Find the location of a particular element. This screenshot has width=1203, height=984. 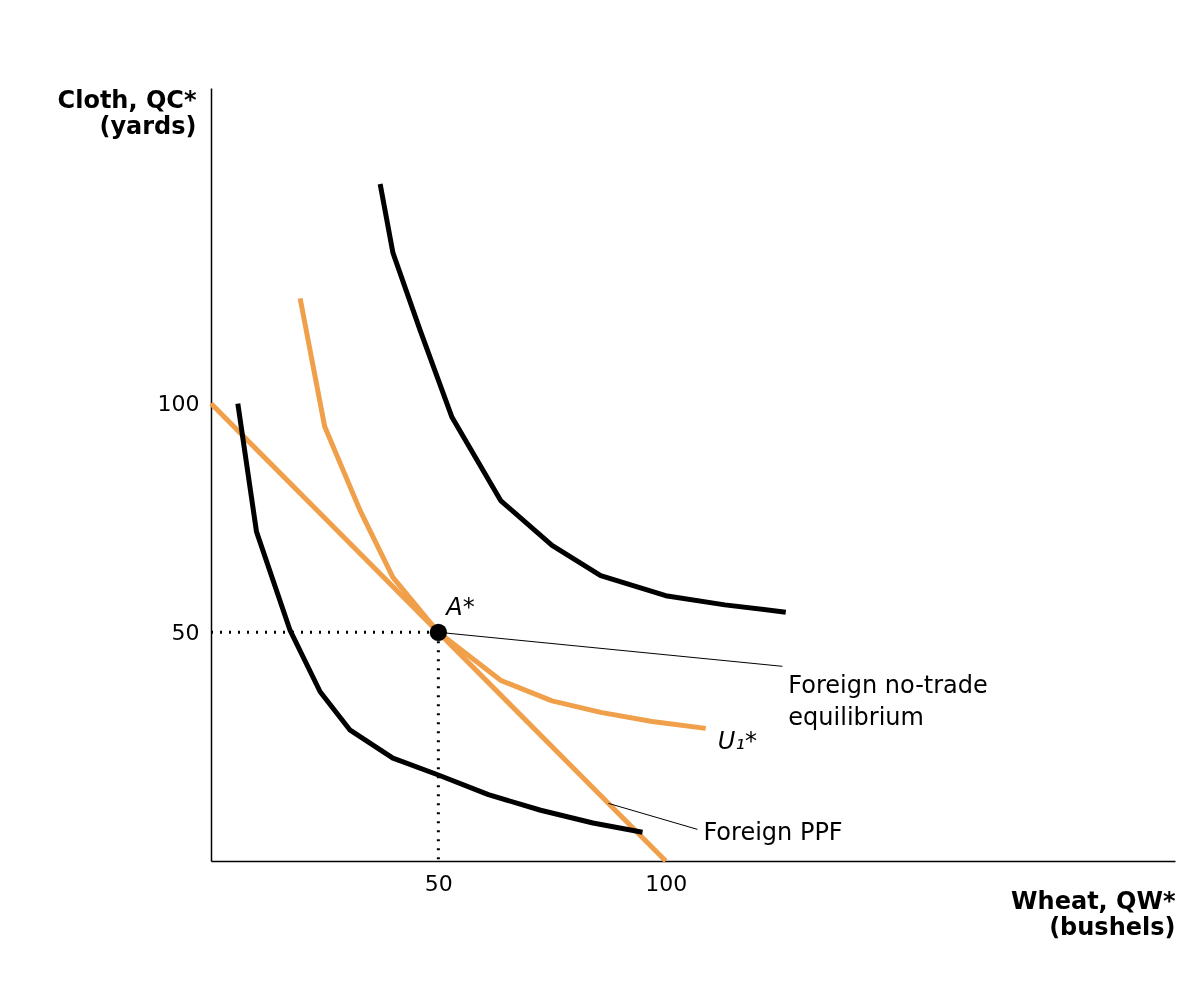

x-axis-title: Wheat, QW* (bushels) is located at coordinates (1093, 913).